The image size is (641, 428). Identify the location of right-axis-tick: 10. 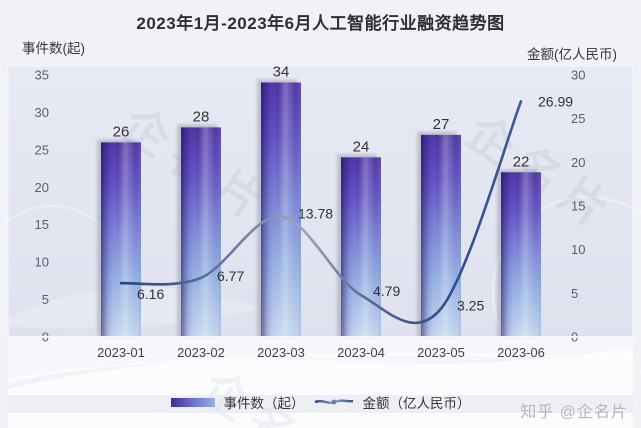
(578, 249).